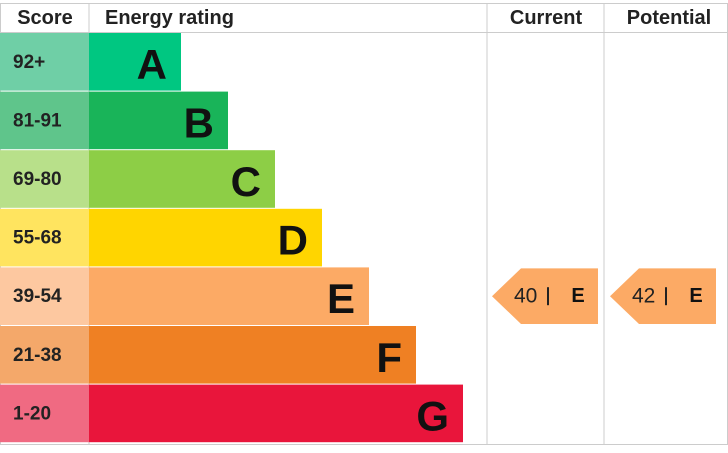 The image size is (728, 453). Describe the element at coordinates (643, 296) in the screenshot. I see `potential-value: 42` at that location.